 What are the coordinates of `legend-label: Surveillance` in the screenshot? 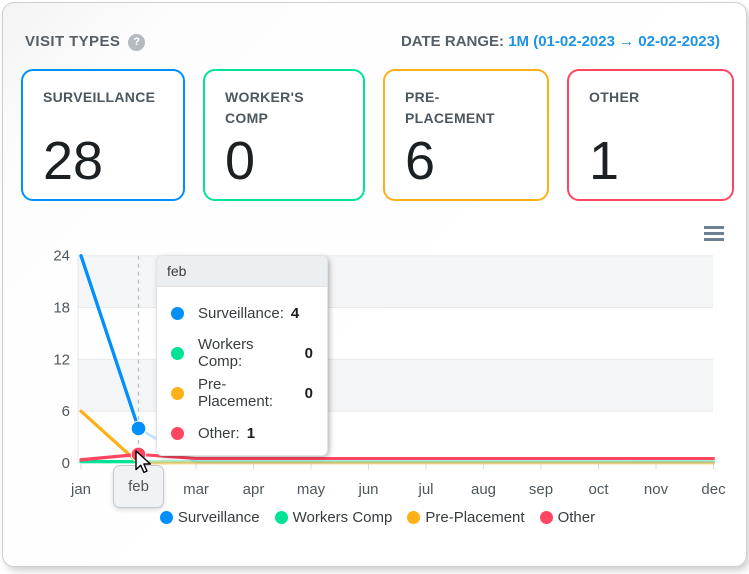 It's located at (218, 517).